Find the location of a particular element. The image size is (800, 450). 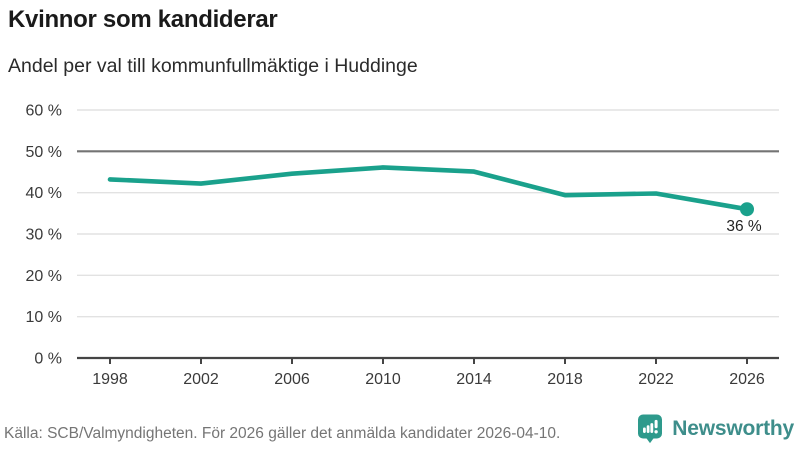

x-tick-label: 2018 is located at coordinates (565, 379).